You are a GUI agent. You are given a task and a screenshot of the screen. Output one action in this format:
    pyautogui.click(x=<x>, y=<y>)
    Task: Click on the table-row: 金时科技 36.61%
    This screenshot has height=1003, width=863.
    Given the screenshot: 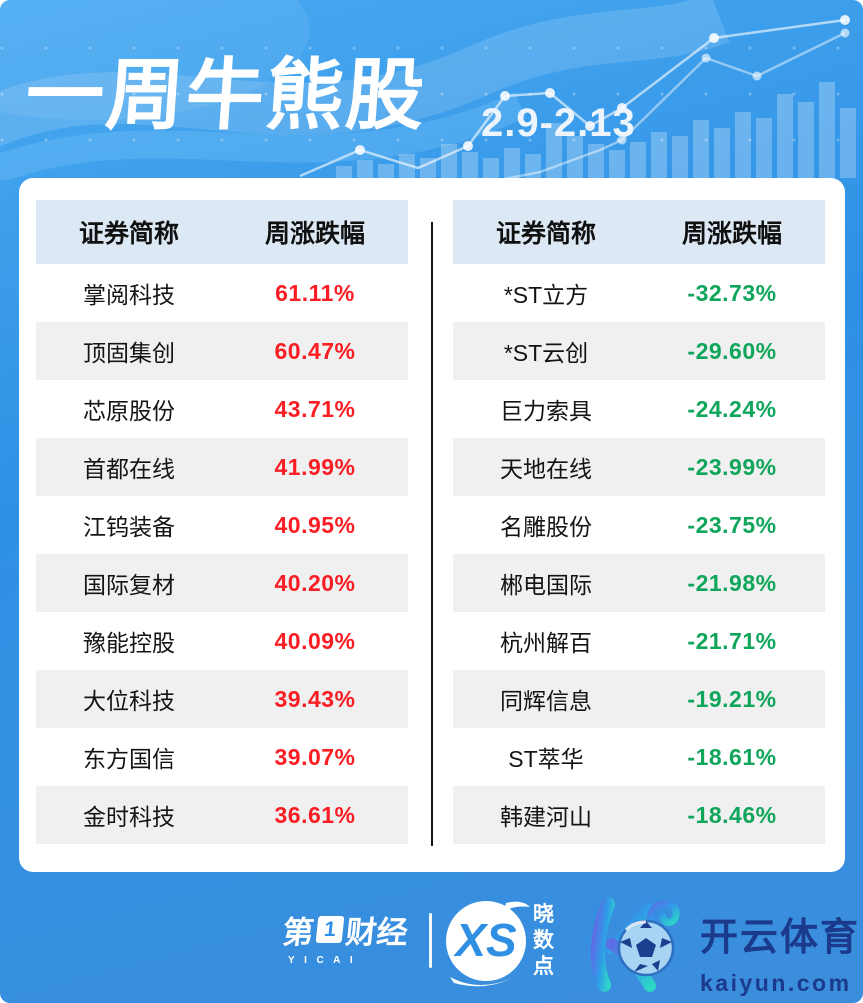 What is the action you would take?
    pyautogui.click(x=222, y=815)
    